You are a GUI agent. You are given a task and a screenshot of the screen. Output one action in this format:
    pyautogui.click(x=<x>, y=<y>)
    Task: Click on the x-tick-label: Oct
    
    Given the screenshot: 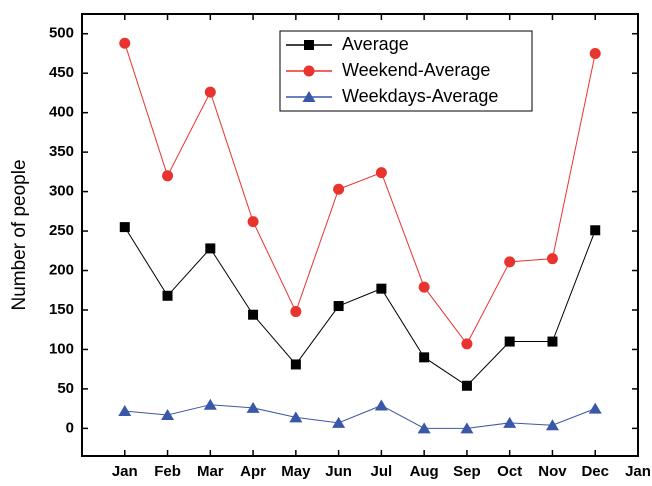 What is the action you would take?
    pyautogui.click(x=509, y=471)
    